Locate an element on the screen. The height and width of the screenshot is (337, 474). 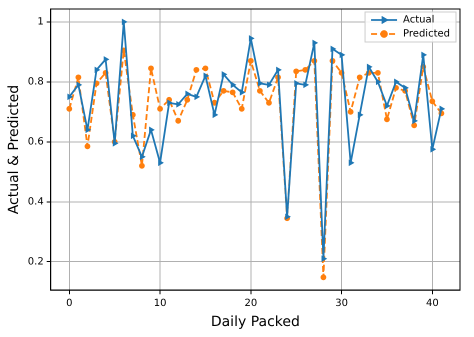
y-tick-label: 0.8 is located at coordinates (36, 82).